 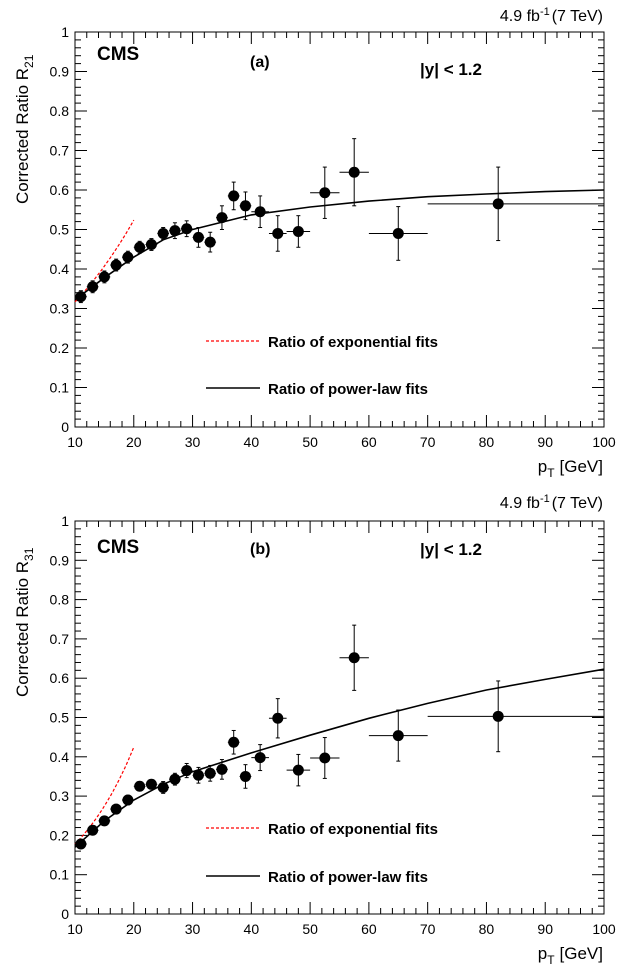 I want to click on data-points, so click(x=339, y=221).